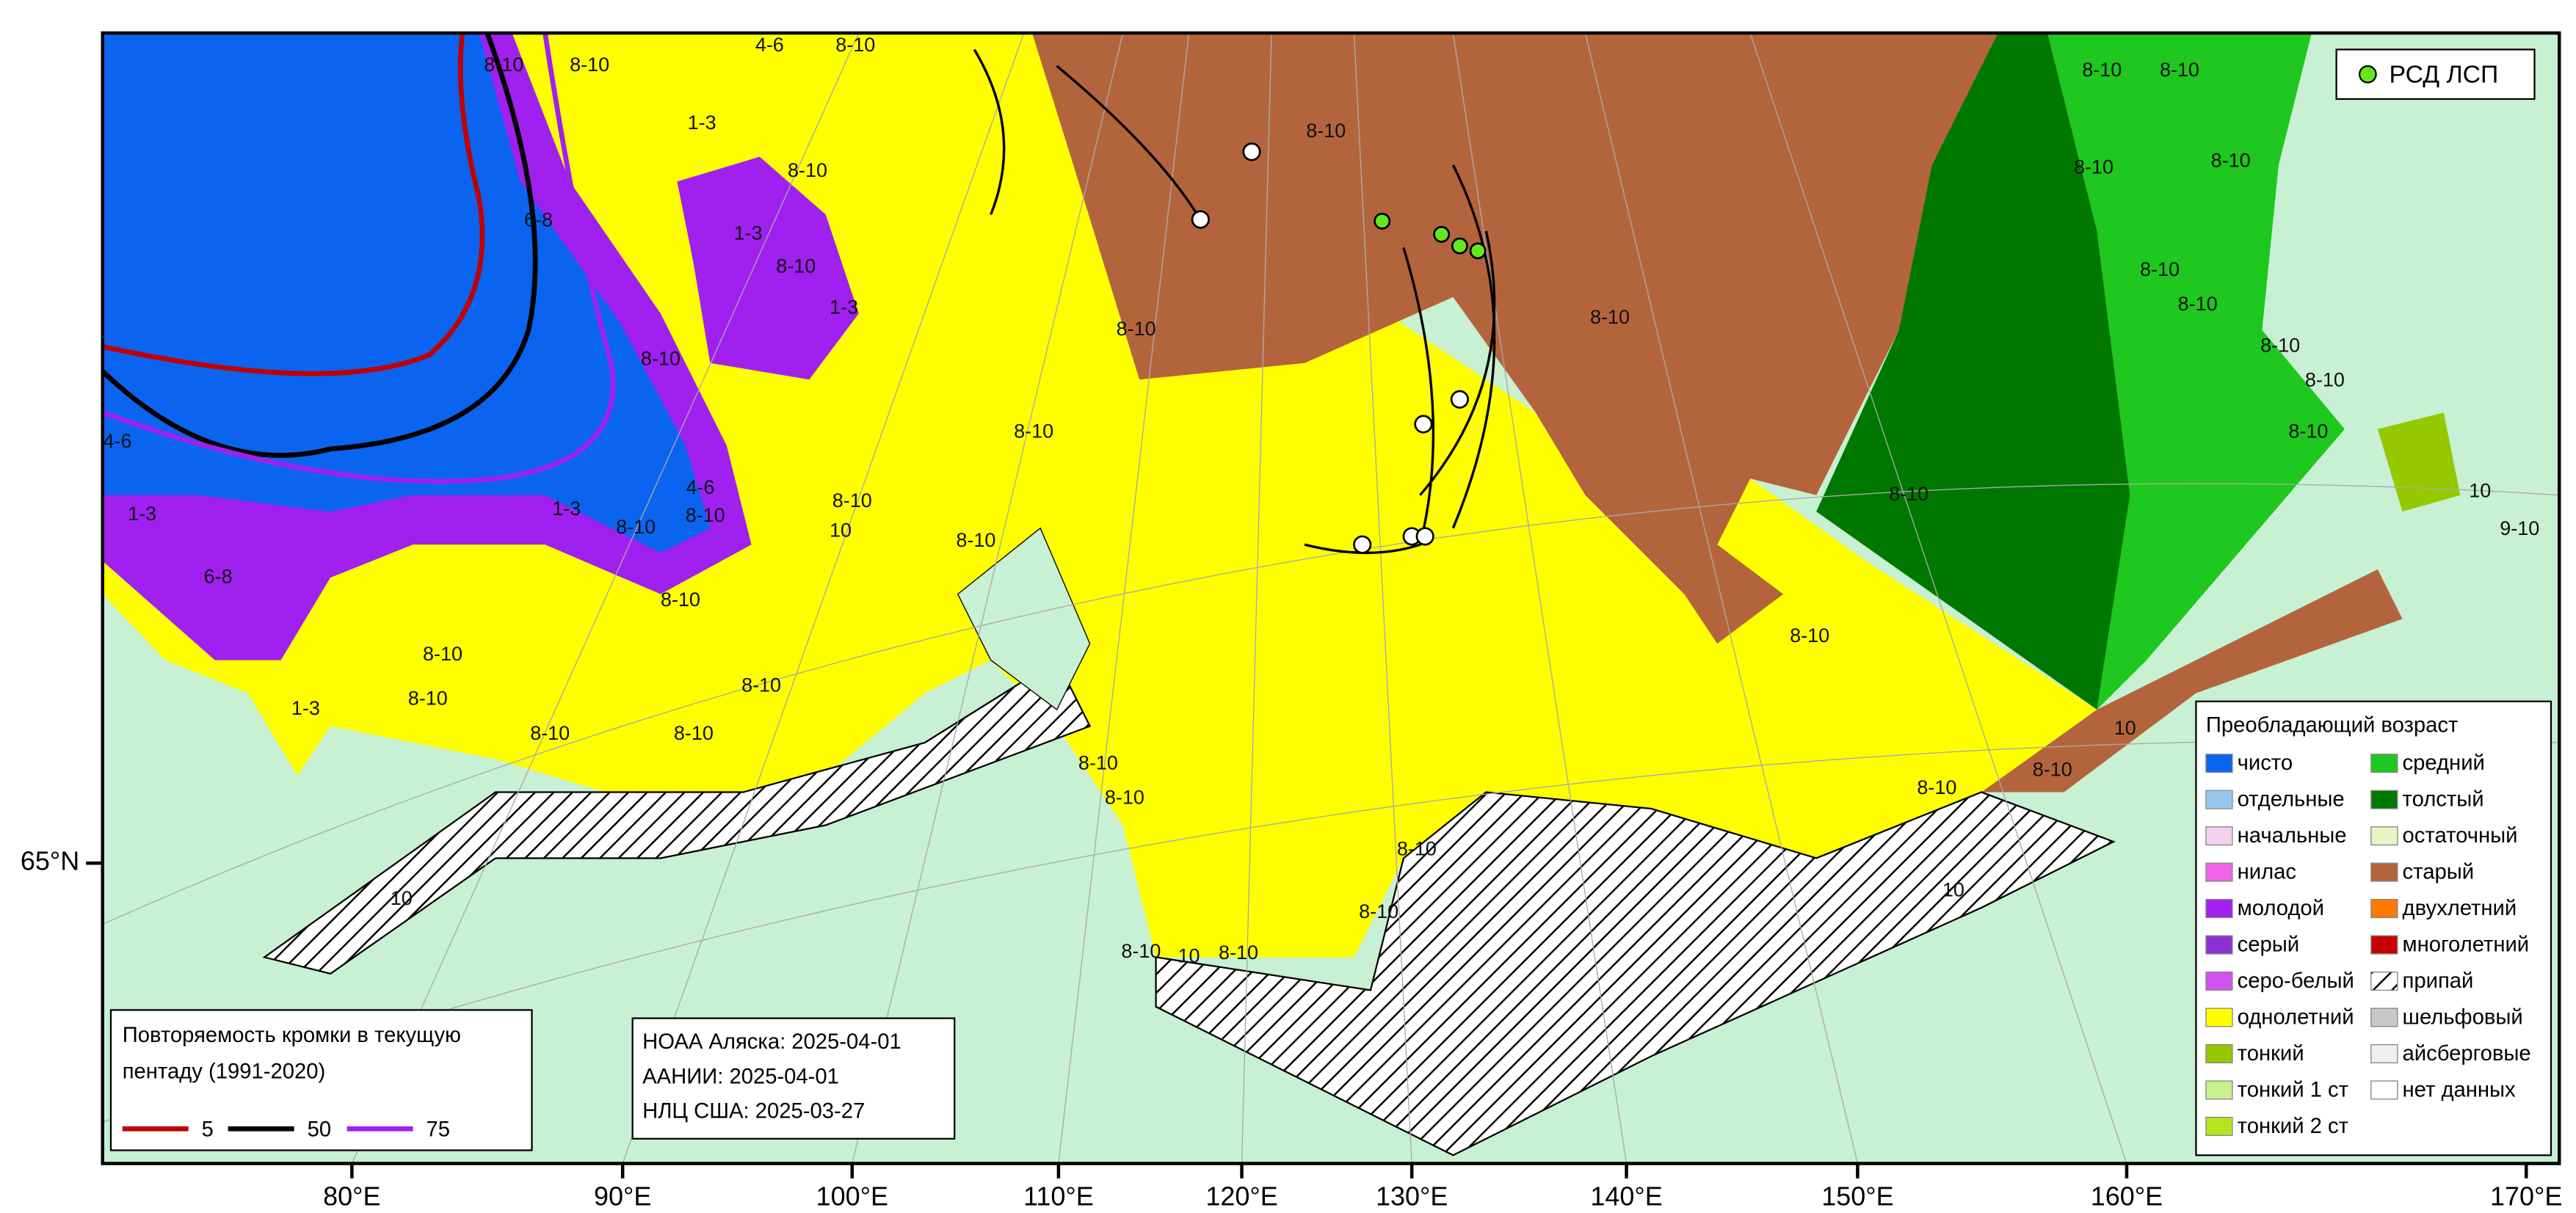 The height and width of the screenshot is (1213, 2576). Describe the element at coordinates (2271, 1054) in the screenshot. I see `legend-label: тонкий` at that location.